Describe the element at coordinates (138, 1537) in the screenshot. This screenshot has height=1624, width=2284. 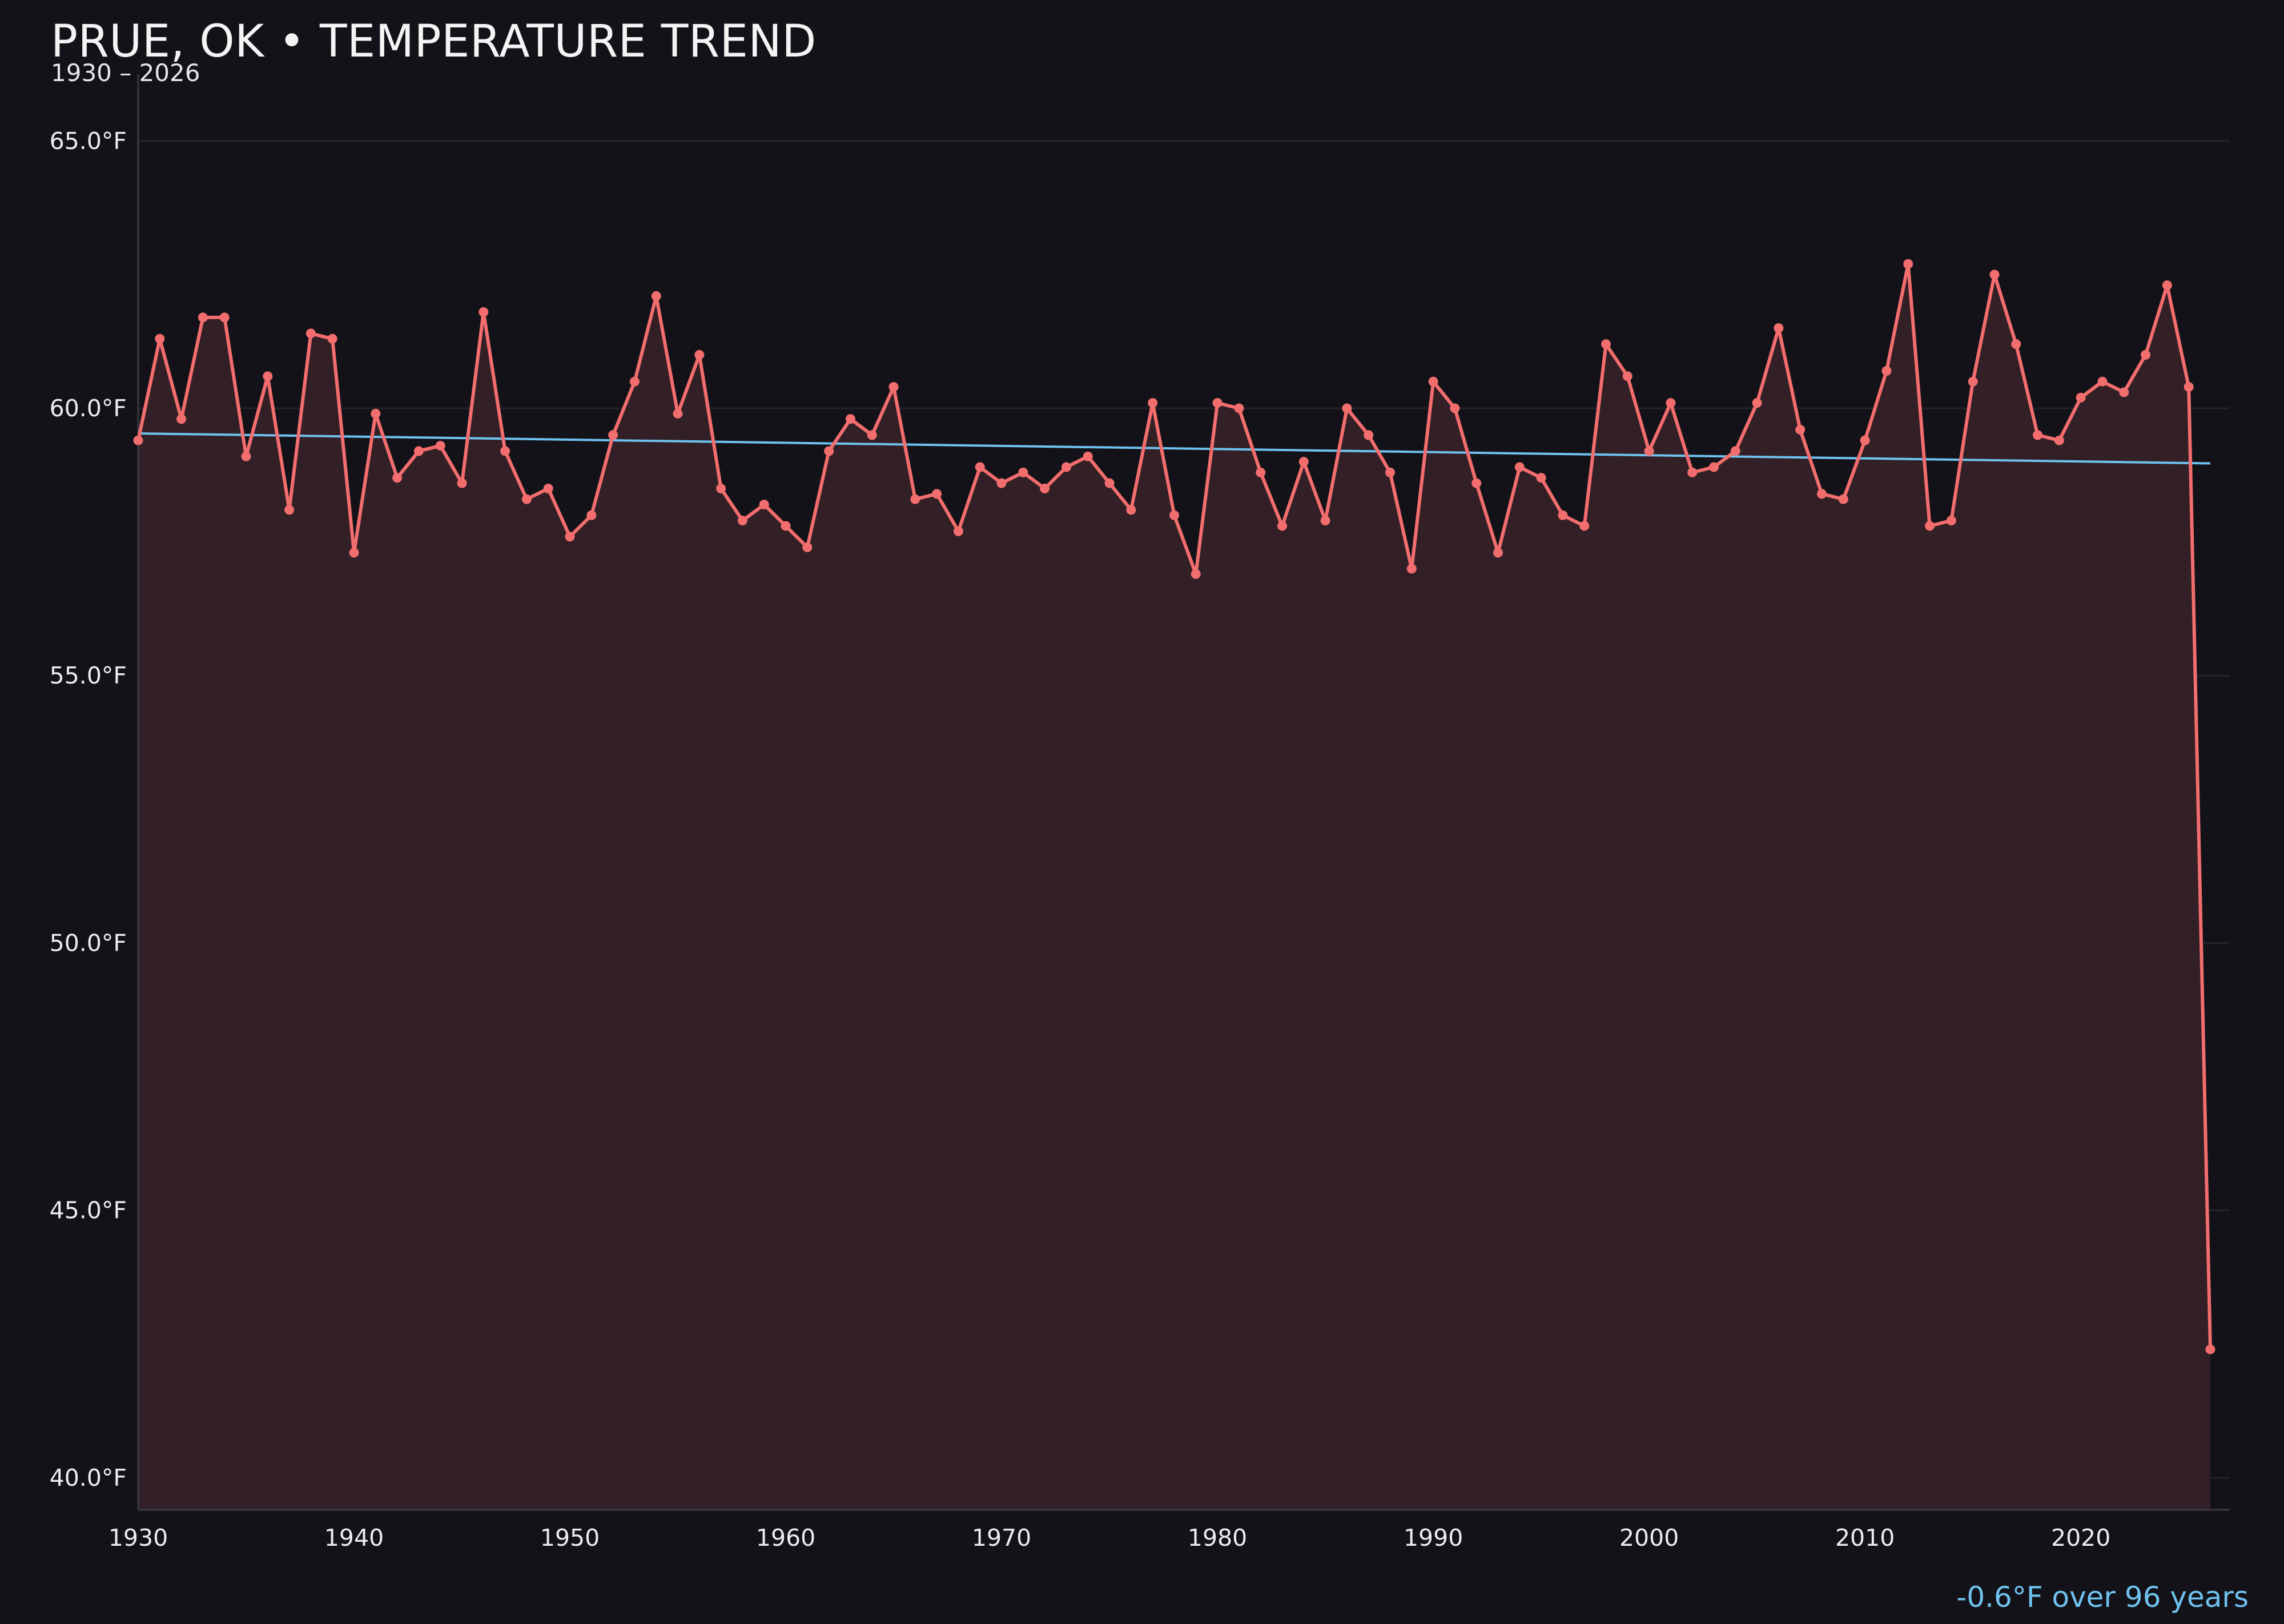
I see `x-tick-label: 1930` at that location.